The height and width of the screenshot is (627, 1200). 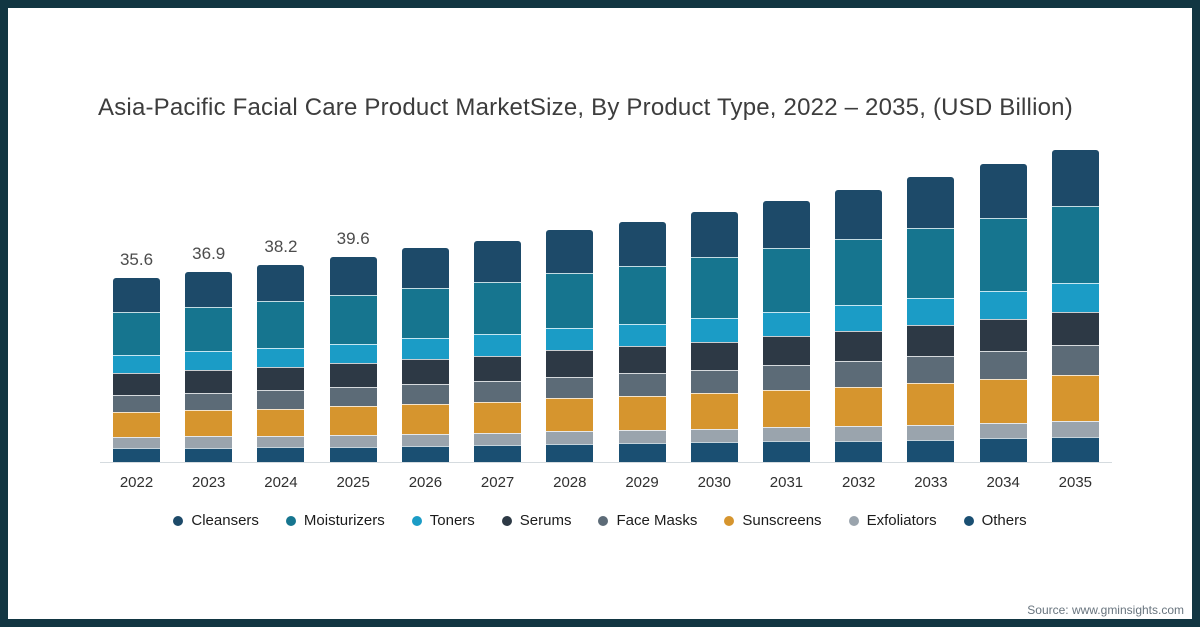 What do you see at coordinates (714, 482) in the screenshot?
I see `x-axis-tick-label: 2030` at bounding box center [714, 482].